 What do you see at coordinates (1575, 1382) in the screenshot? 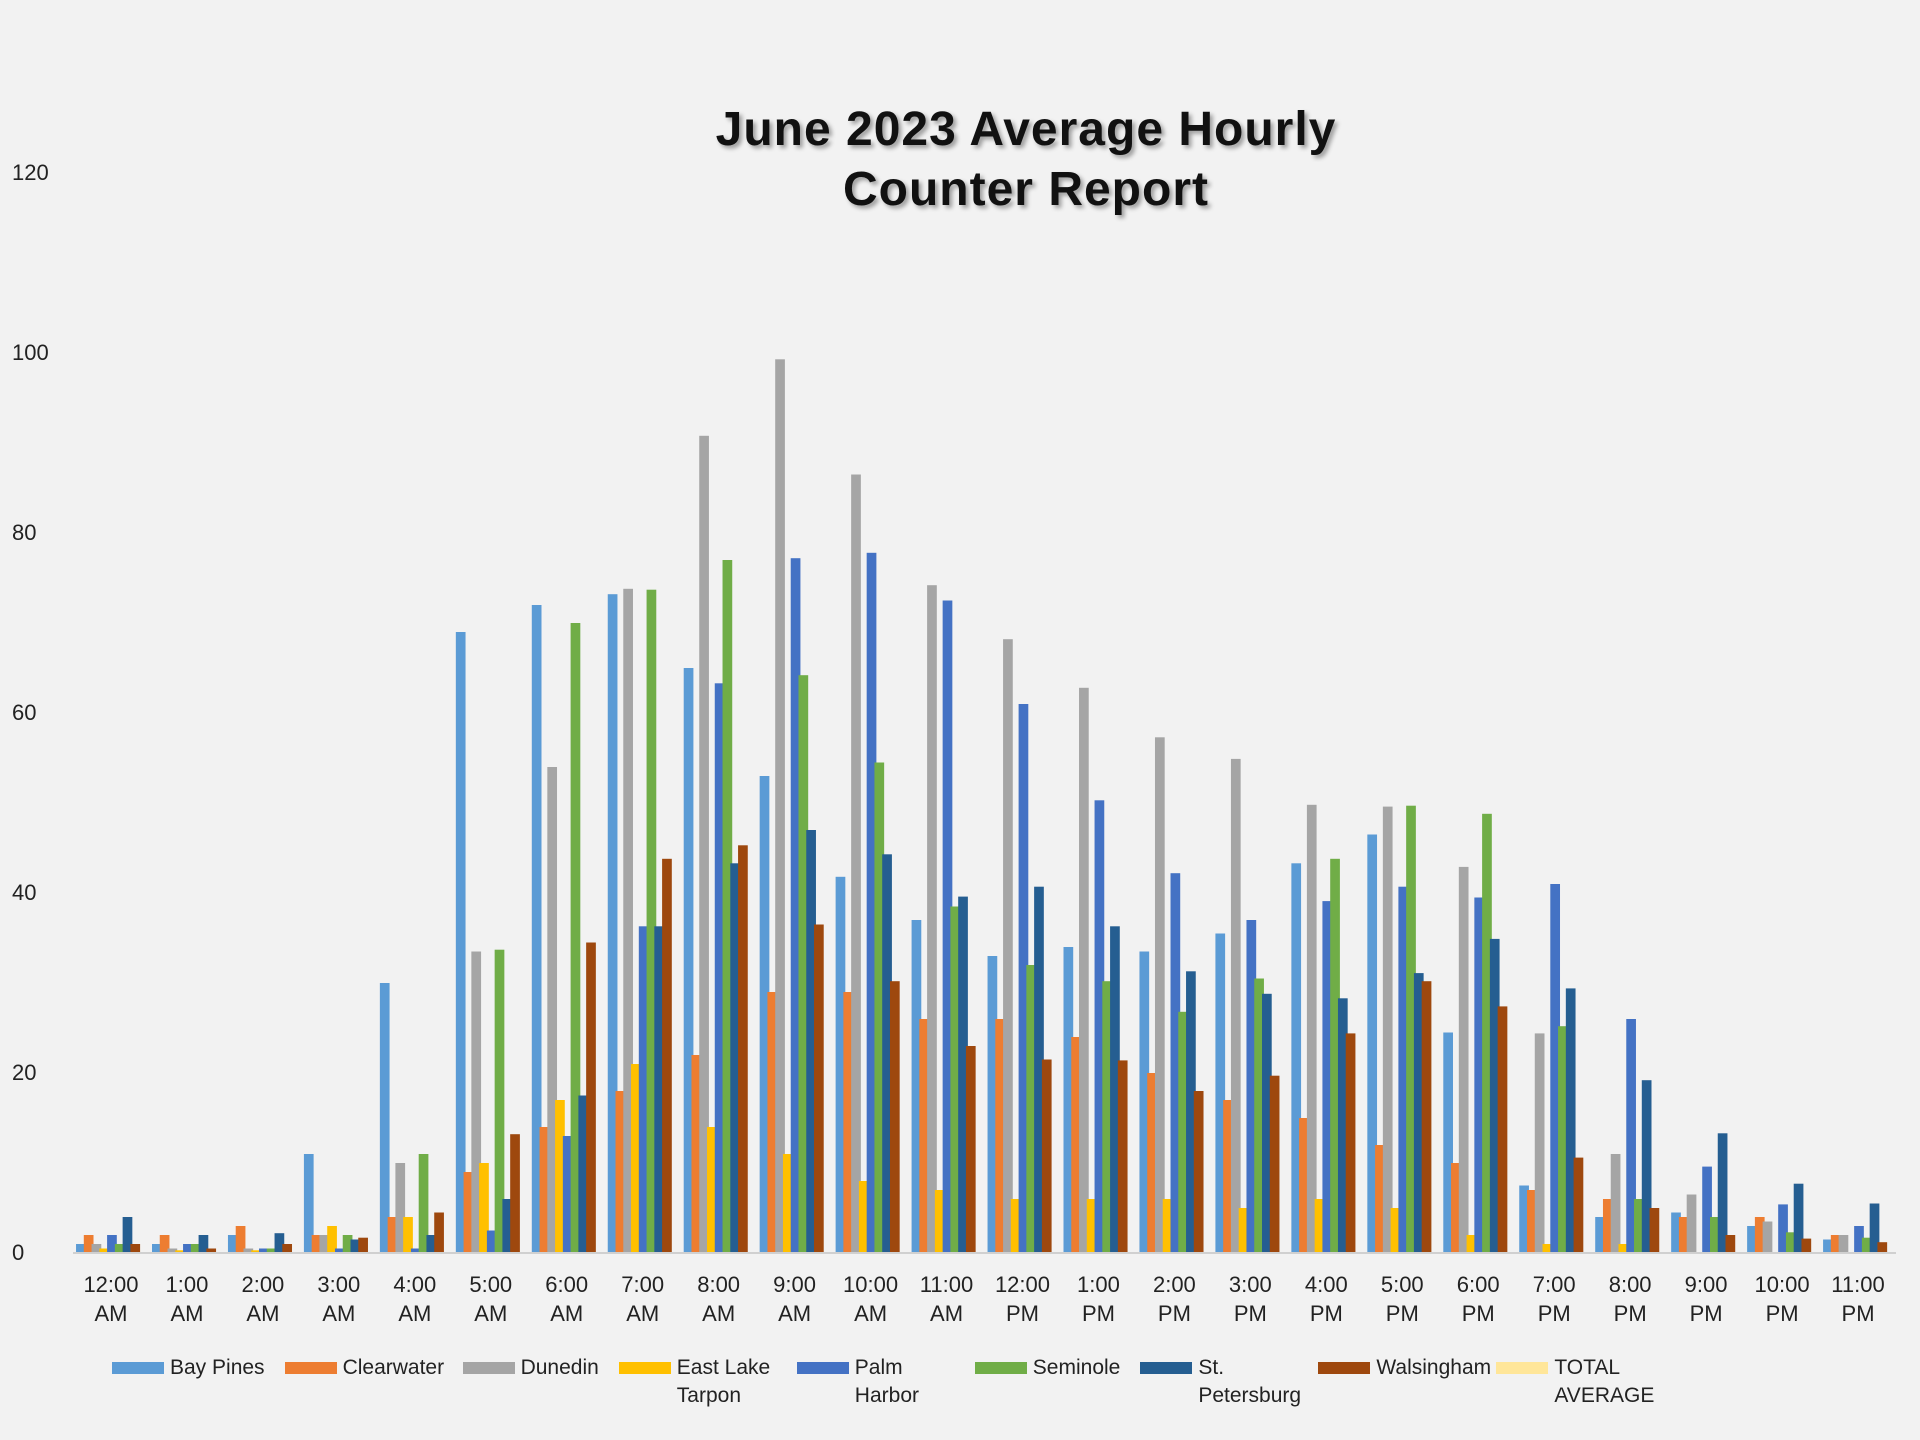
I see `legend-item: TOTAL AVERAGE` at bounding box center [1575, 1382].